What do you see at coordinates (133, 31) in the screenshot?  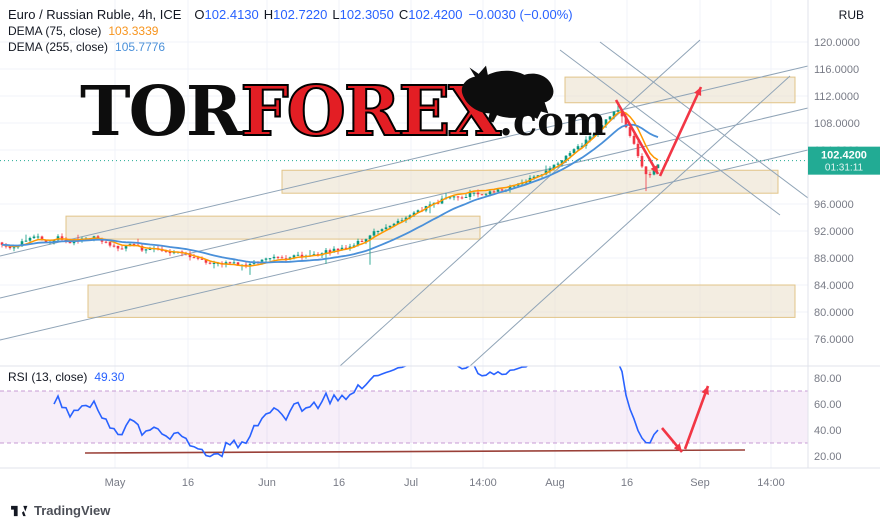 I see `dema75-value: 103.3339` at bounding box center [133, 31].